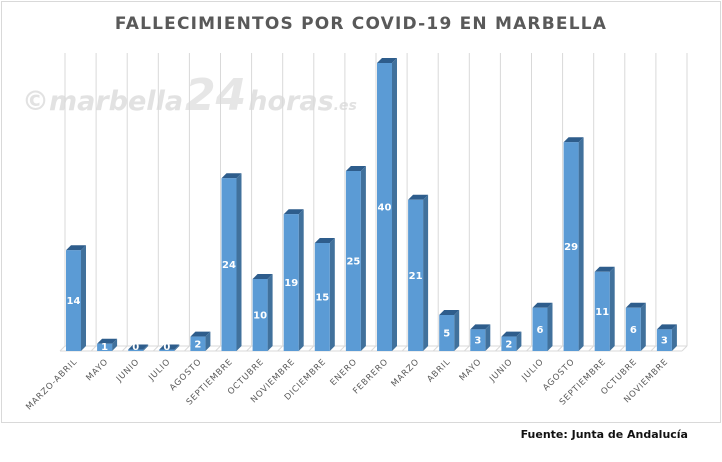  I want to click on x-tick-label: JULIO, so click(532, 370).